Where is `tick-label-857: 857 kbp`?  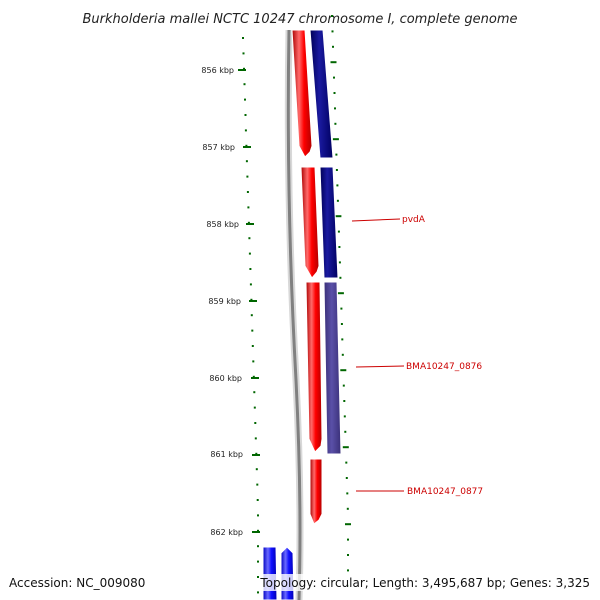 tick-label-857: 857 kbp is located at coordinates (218, 147).